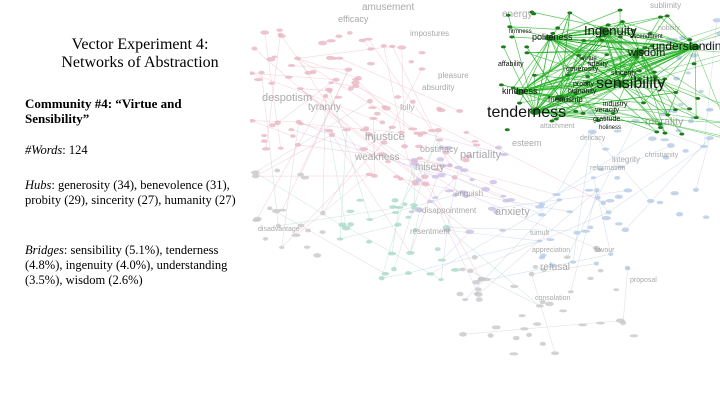 Image resolution: width=720 pixels, height=405 pixels. What do you see at coordinates (511, 64) in the screenshot?
I see `highlighted-label: affability` at bounding box center [511, 64].